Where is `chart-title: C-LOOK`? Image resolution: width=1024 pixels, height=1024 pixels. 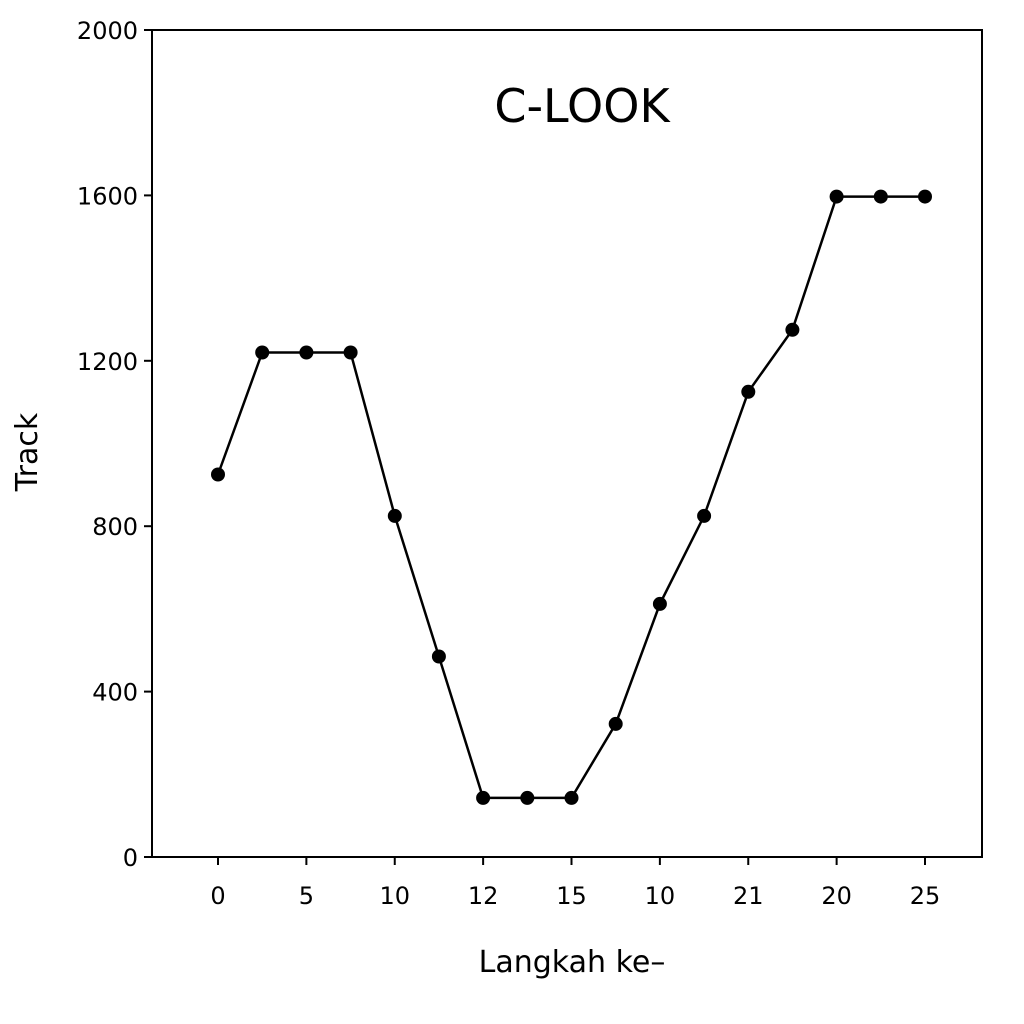
chart-title: C-LOOK is located at coordinates (582, 106).